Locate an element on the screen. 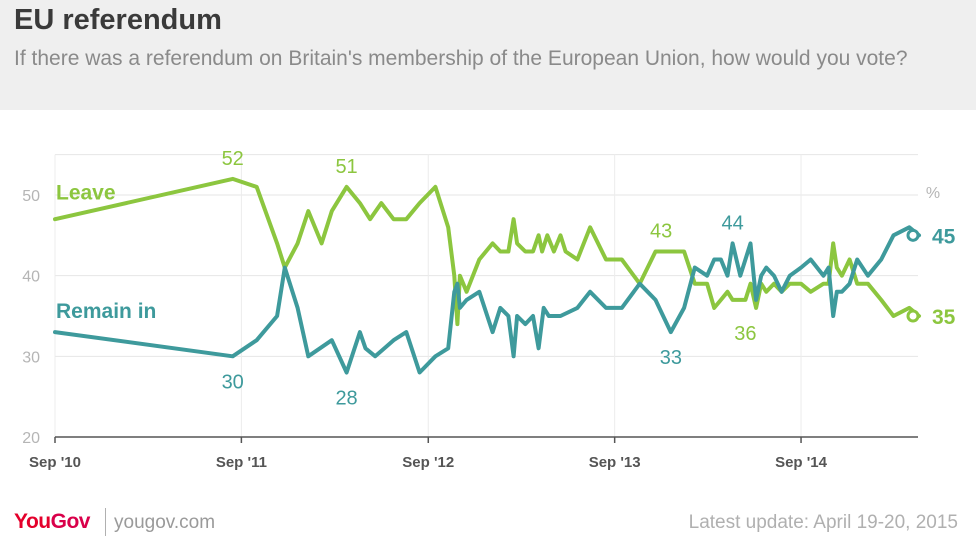 This screenshot has width=976, height=546. annotation-leave-51: 51 is located at coordinates (346, 167).